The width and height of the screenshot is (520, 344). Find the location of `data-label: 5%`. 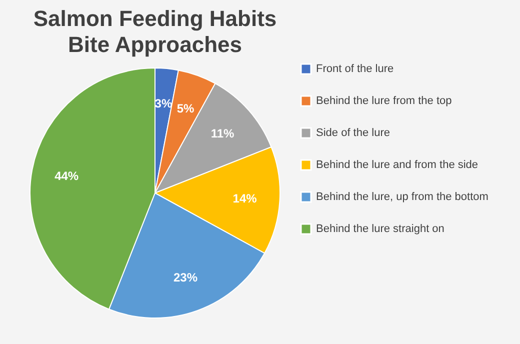

data-label: 5% is located at coordinates (185, 108).